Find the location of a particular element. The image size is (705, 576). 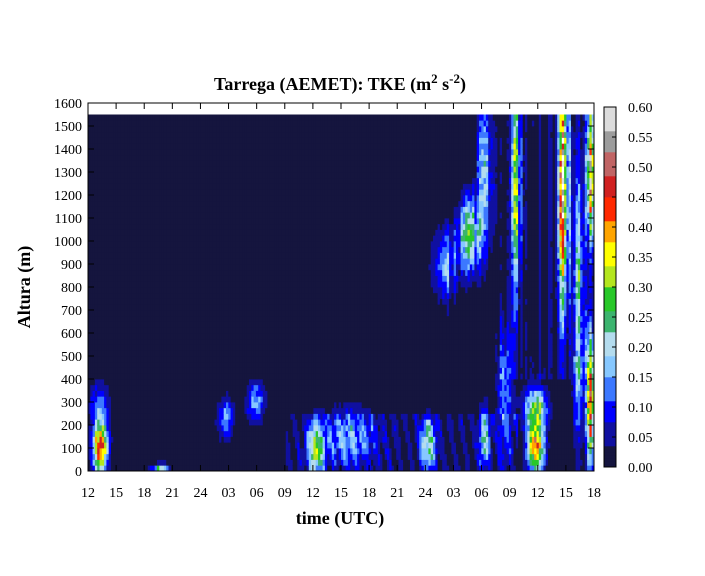

colorbar-tick-label: 0.05 is located at coordinates (640, 438).